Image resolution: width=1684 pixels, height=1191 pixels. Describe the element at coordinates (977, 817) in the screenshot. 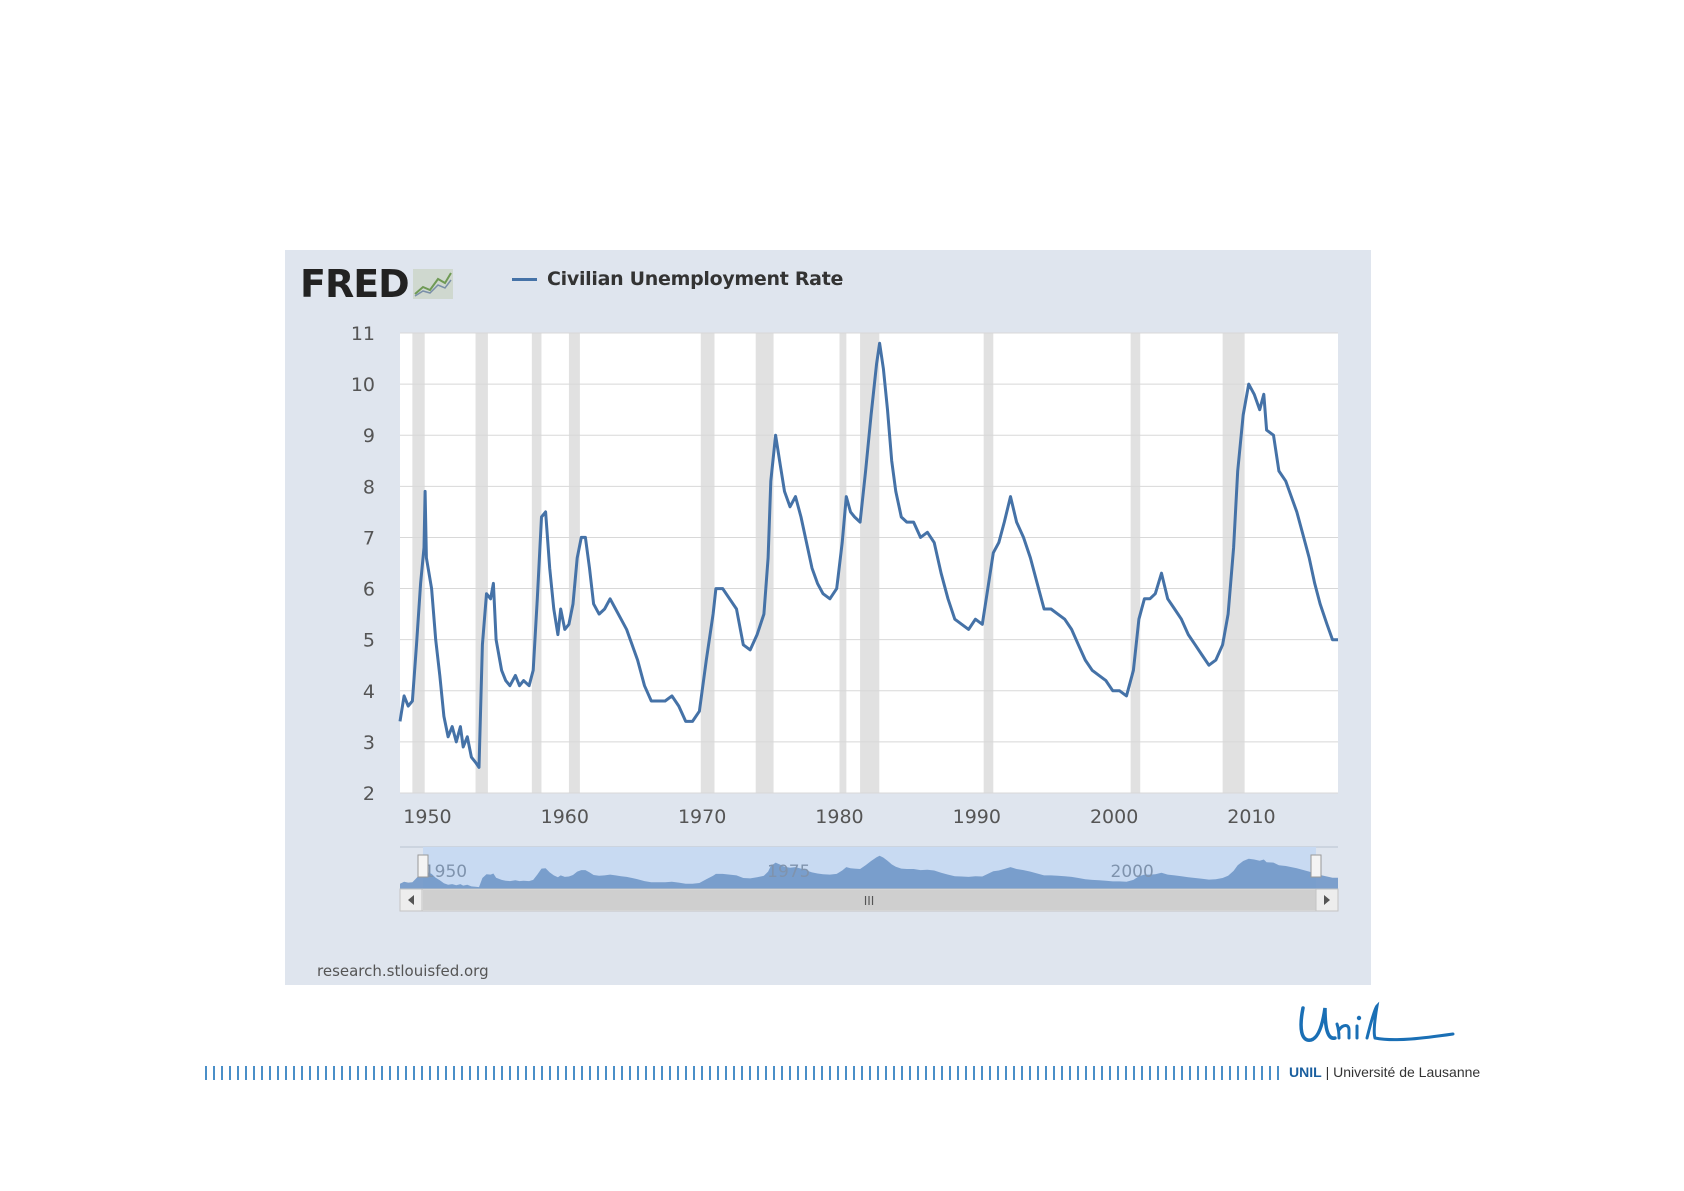

I see `x-tick-label: 1990` at that location.